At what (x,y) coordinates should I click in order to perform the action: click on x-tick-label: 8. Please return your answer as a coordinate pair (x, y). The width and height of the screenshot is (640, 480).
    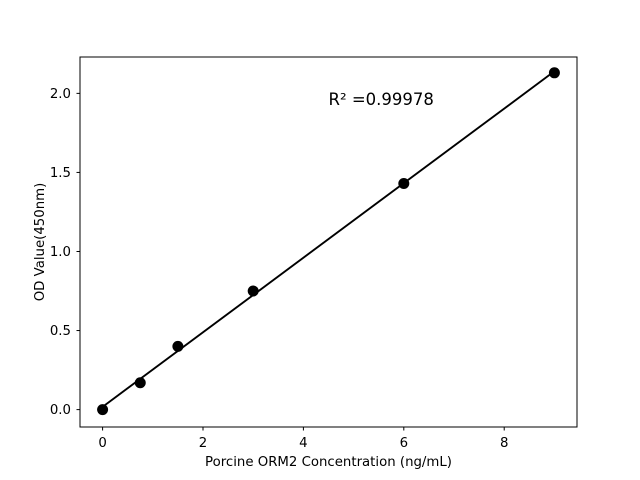
    Looking at the image, I should click on (504, 443).